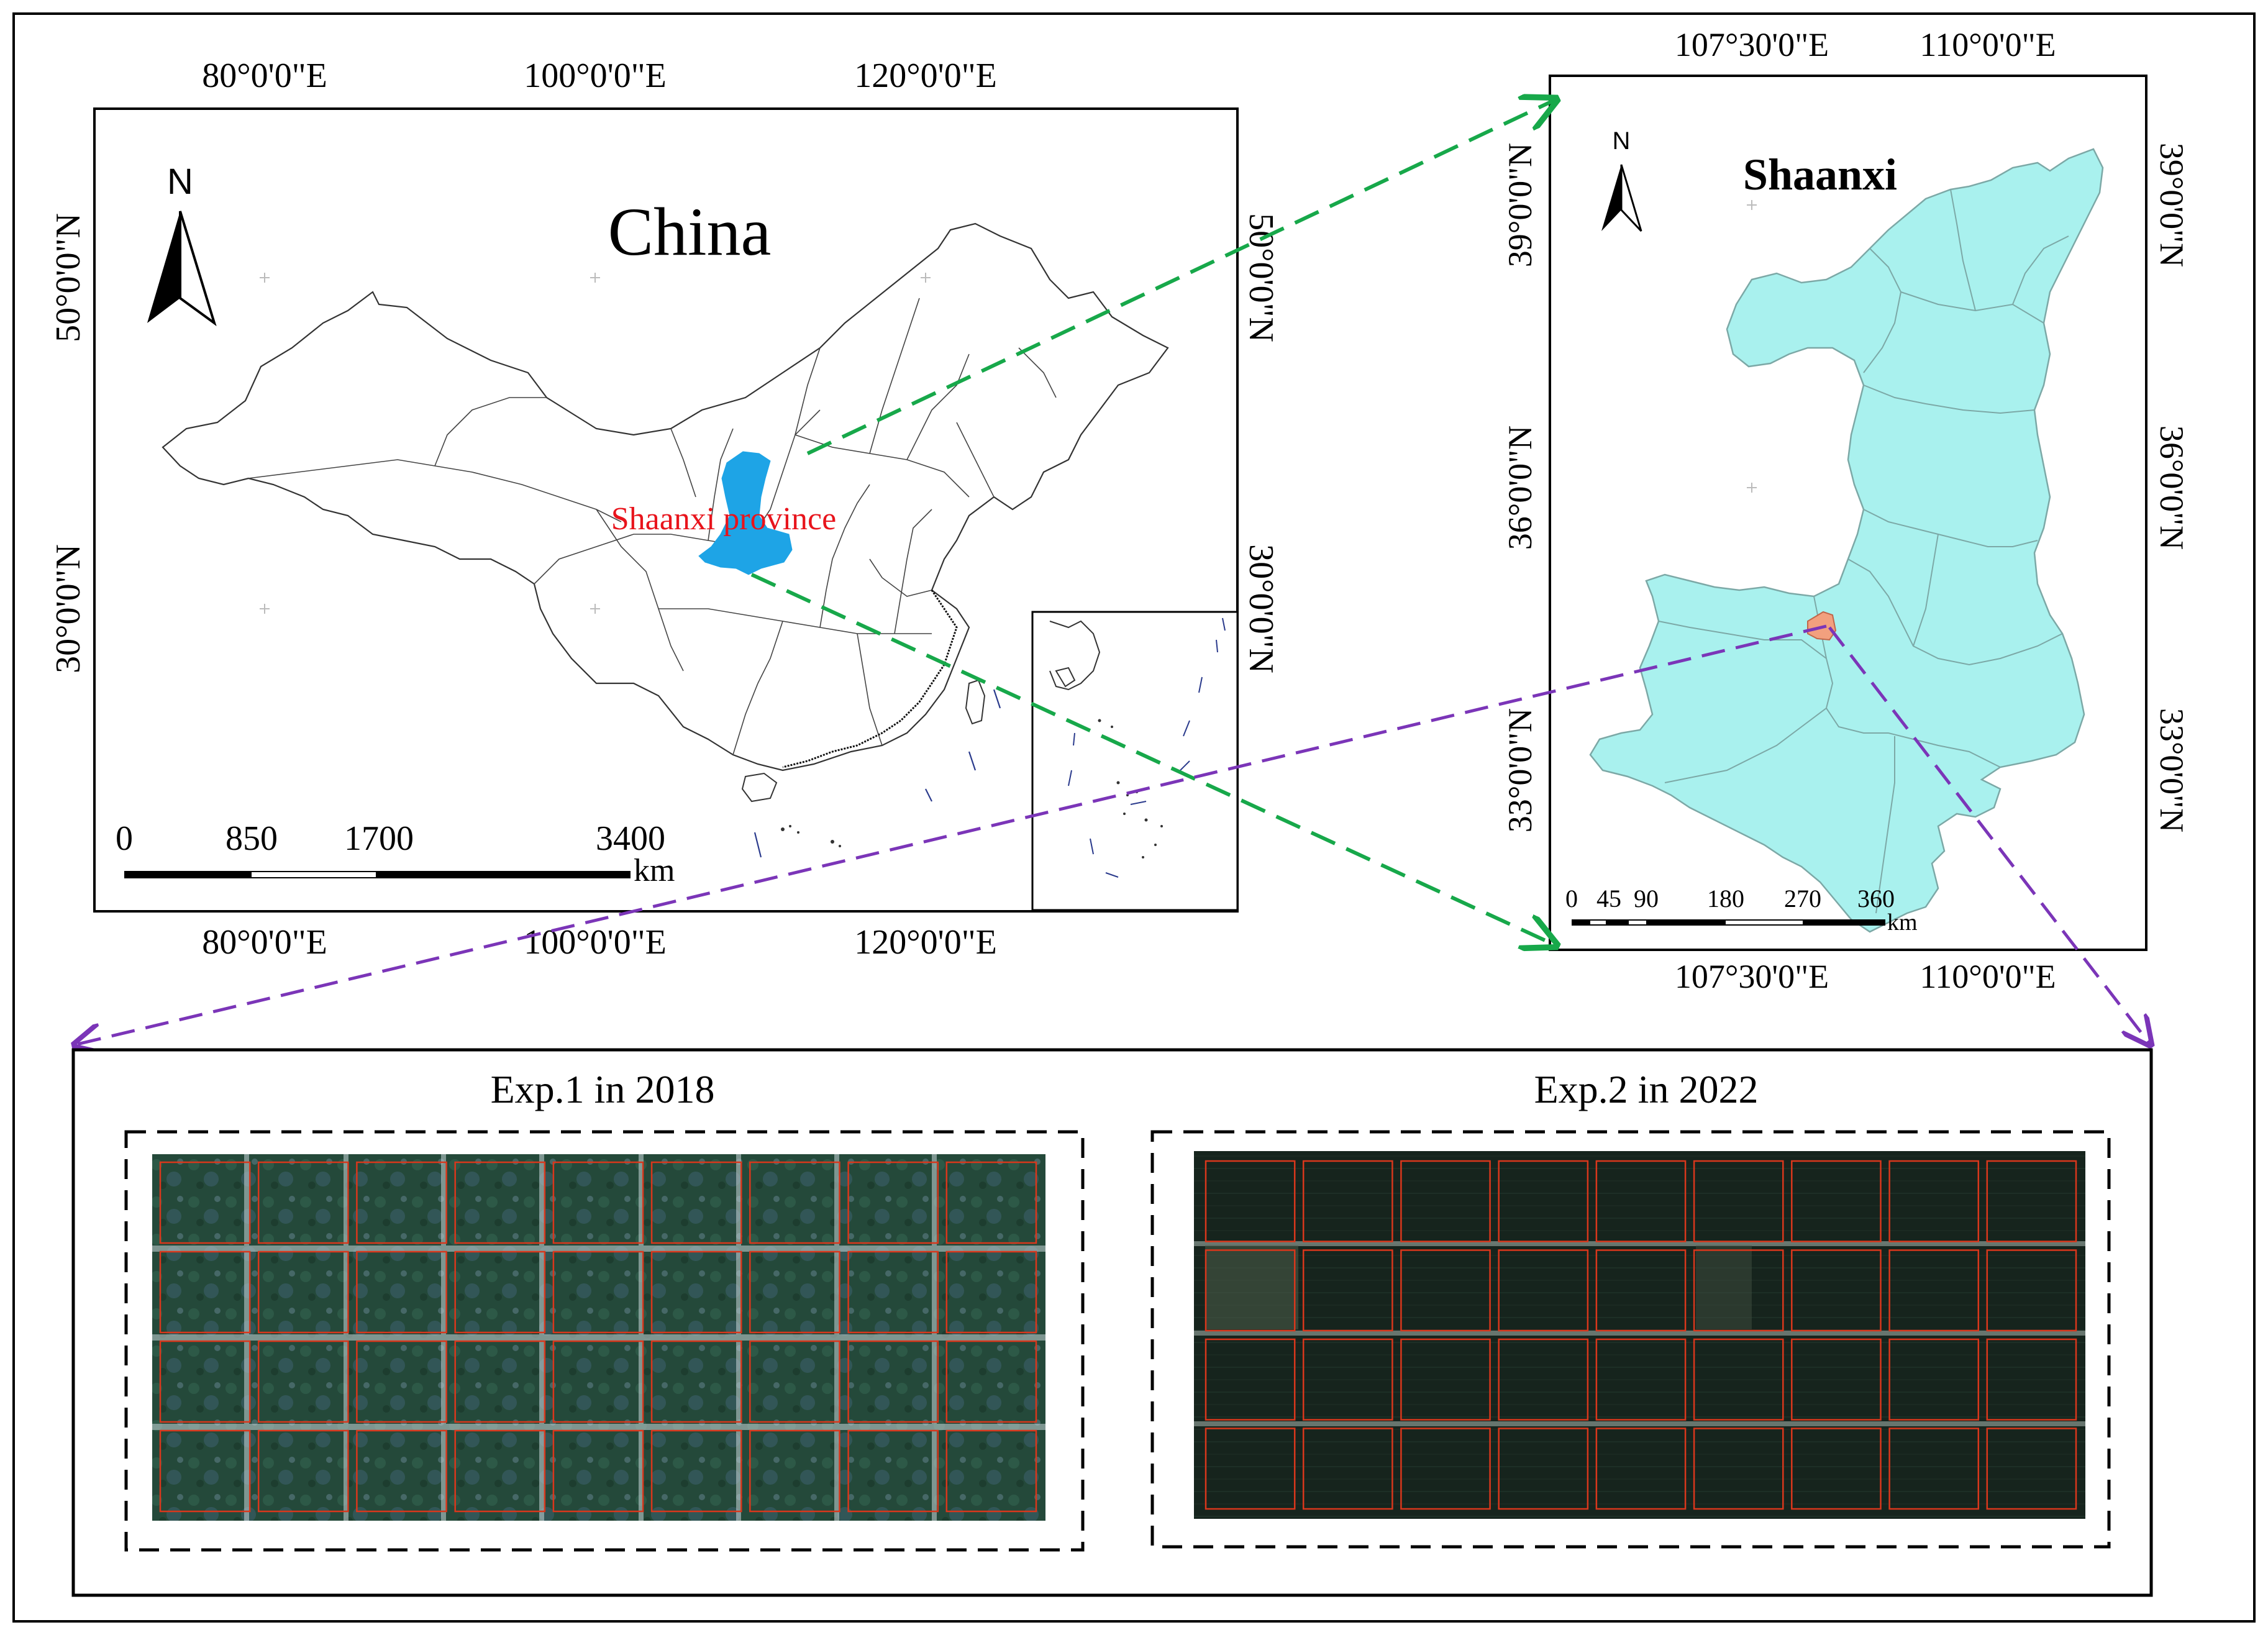 This screenshot has width=2268, height=1635. I want to click on shaanxi-top-lon-1: 110°0'0"E, so click(1988, 44).